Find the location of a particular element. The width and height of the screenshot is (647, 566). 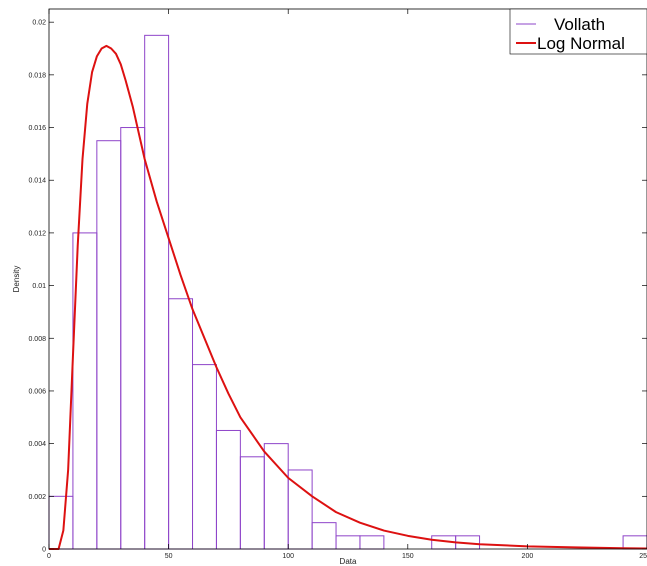

legend-label-vollath: Vollath is located at coordinates (579, 24).